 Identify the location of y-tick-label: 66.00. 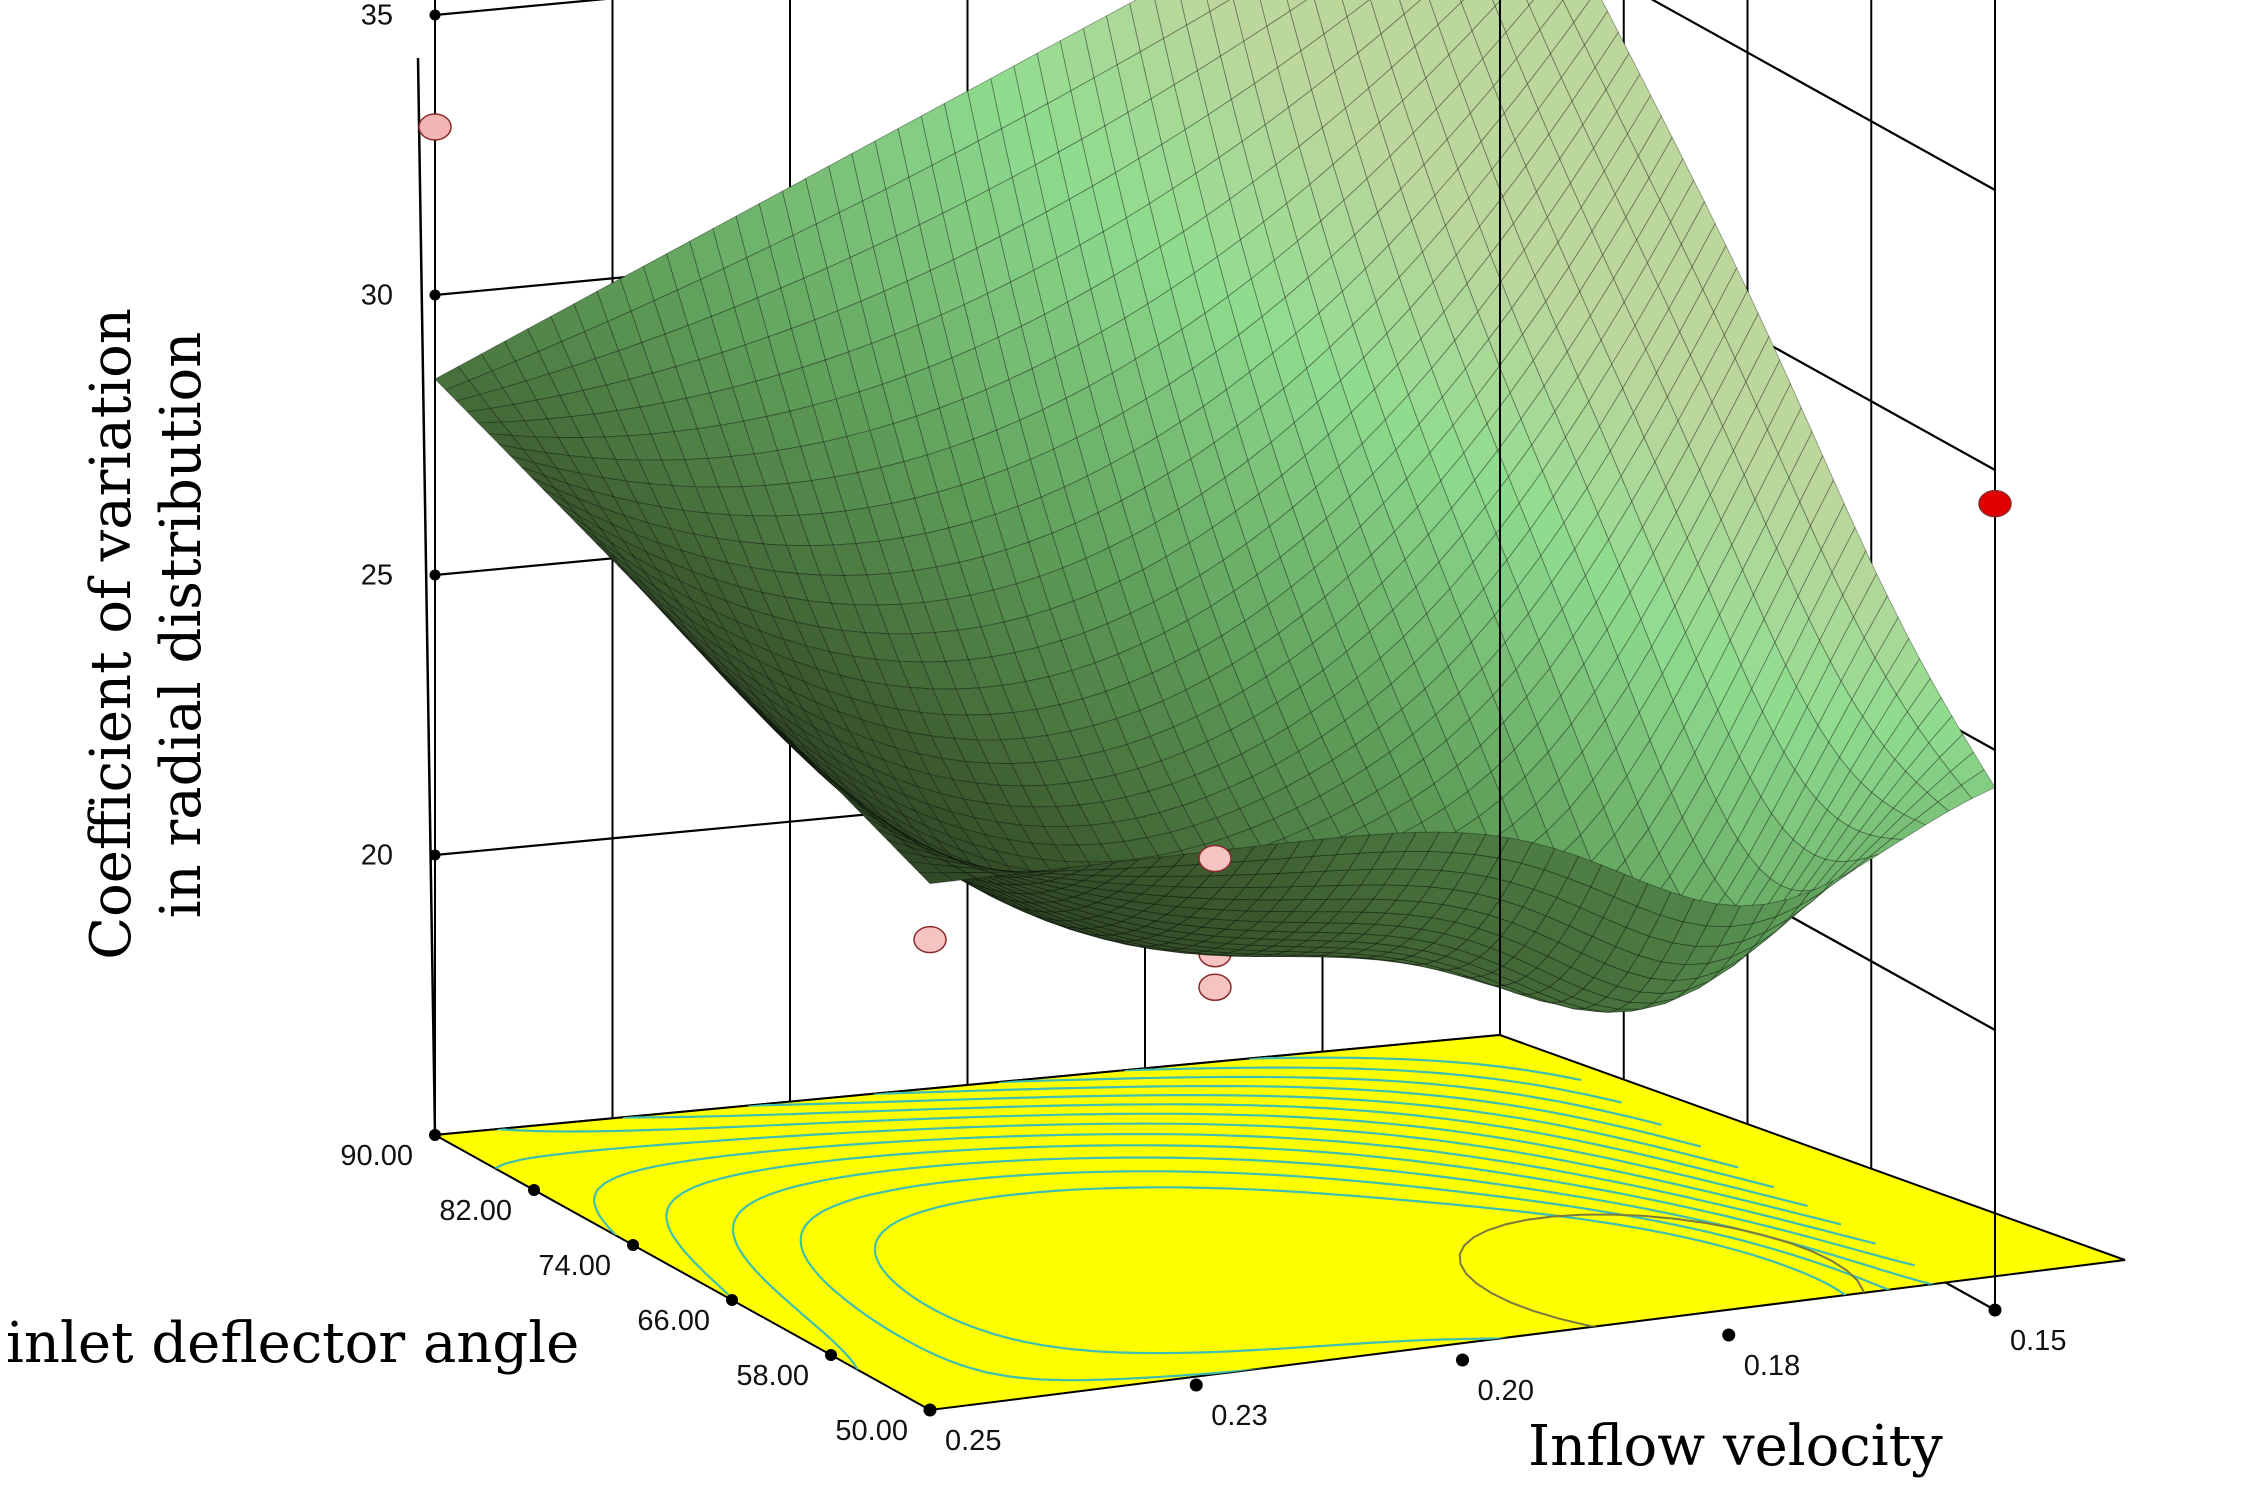
(673, 1321).